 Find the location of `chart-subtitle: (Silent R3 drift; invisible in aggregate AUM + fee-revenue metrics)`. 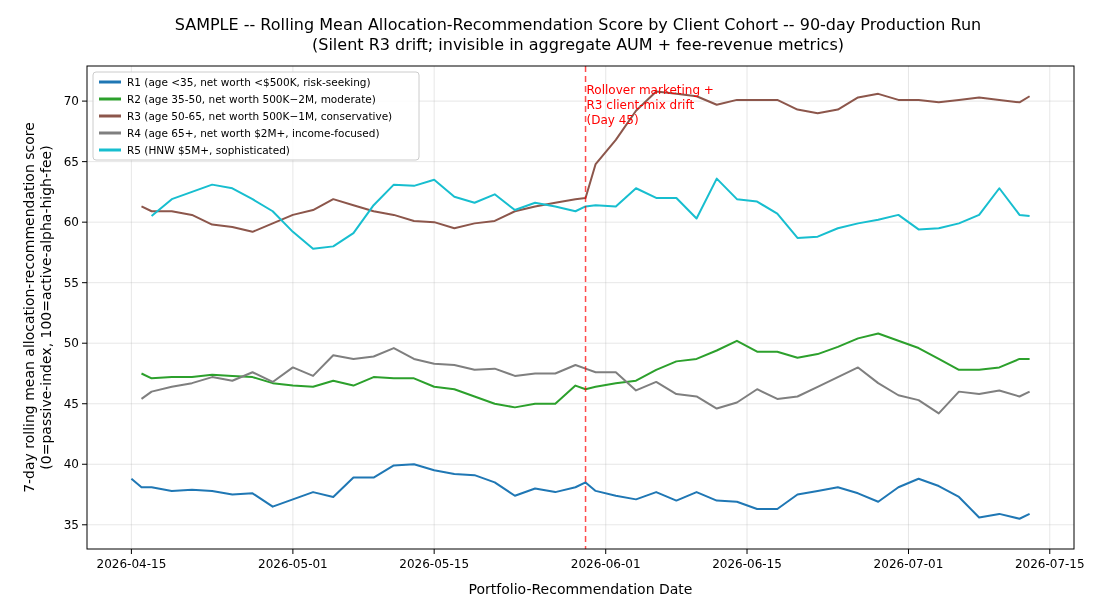

chart-subtitle: (Silent R3 drift; invisible in aggregate AUM + fee-revenue metrics) is located at coordinates (578, 44).